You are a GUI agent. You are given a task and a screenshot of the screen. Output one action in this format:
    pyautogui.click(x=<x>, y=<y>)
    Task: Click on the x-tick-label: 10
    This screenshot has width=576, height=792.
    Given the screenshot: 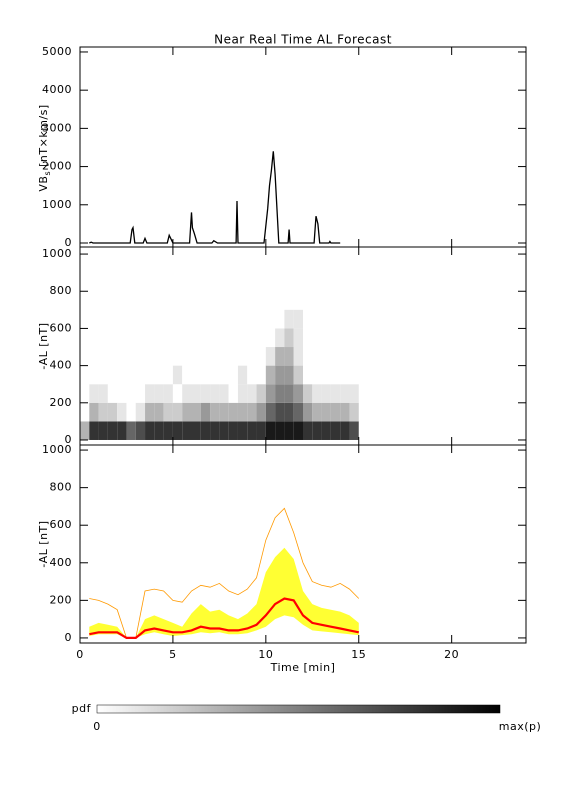 What is the action you would take?
    pyautogui.click(x=265, y=654)
    